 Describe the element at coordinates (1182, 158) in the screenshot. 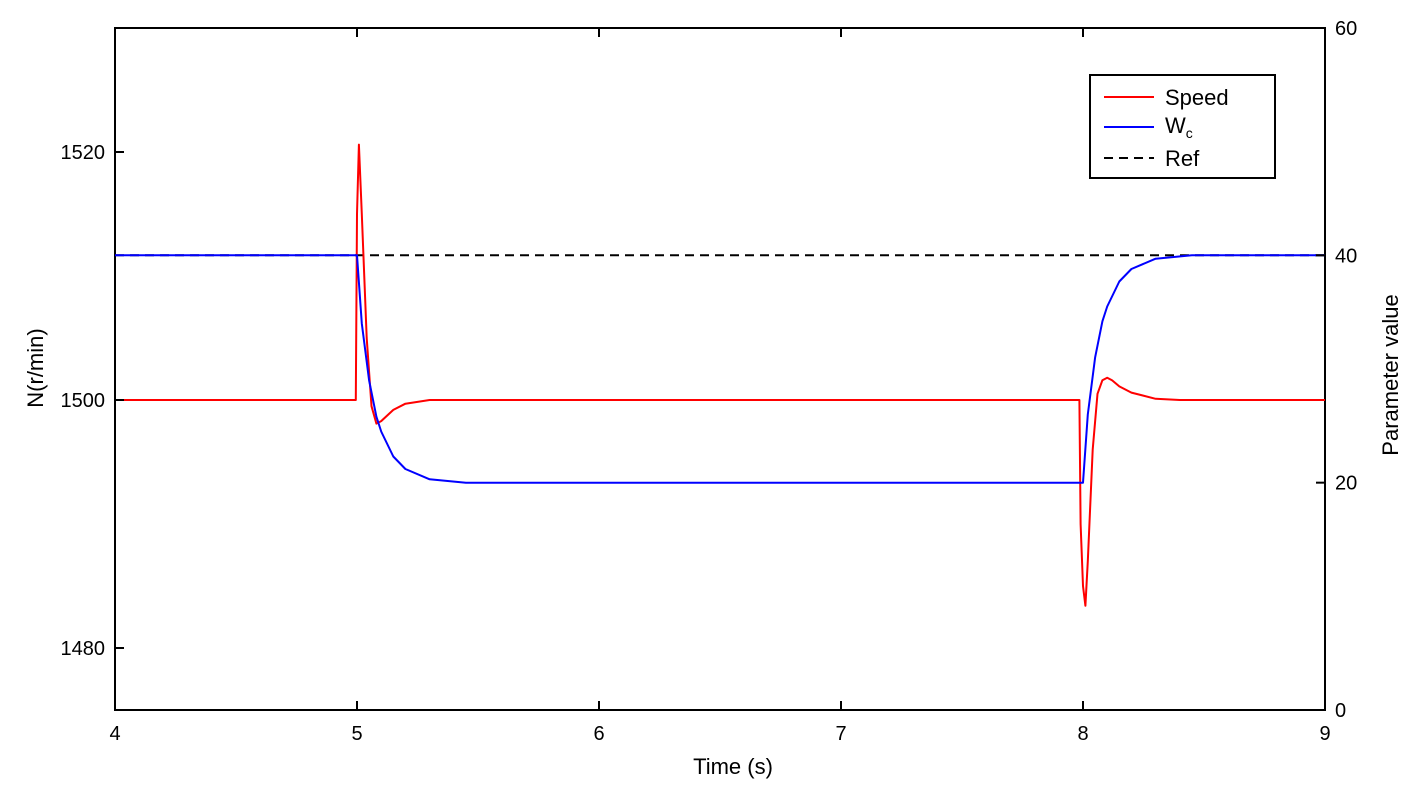

I see `legend-label-ref: Ref` at that location.